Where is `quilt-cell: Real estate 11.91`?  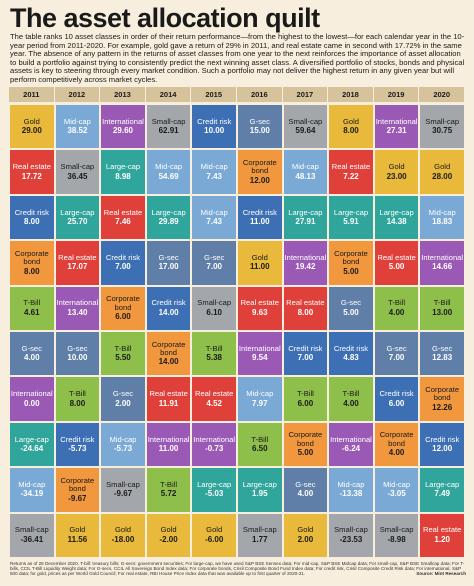 quilt-cell: Real estate 11.91 is located at coordinates (168, 399).